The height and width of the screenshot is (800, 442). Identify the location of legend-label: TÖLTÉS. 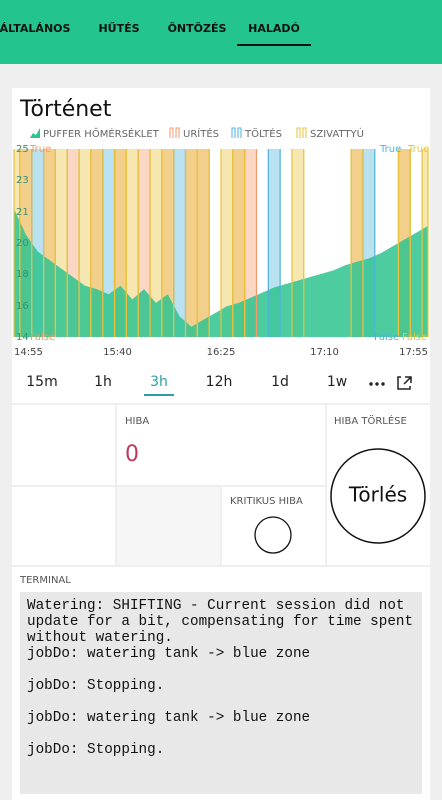
(263, 133).